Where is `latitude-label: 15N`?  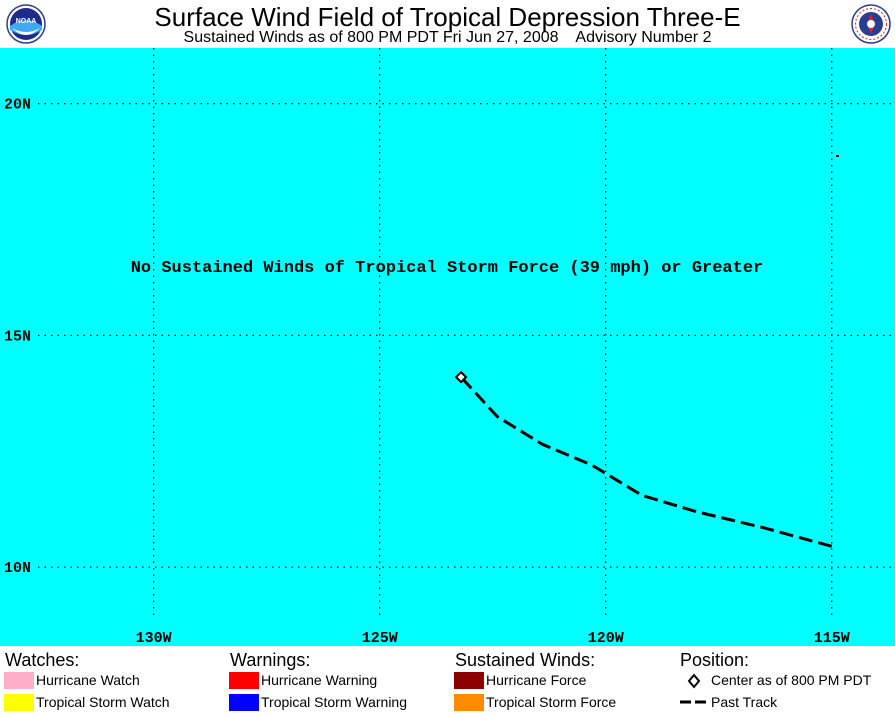 latitude-label: 15N is located at coordinates (17, 336).